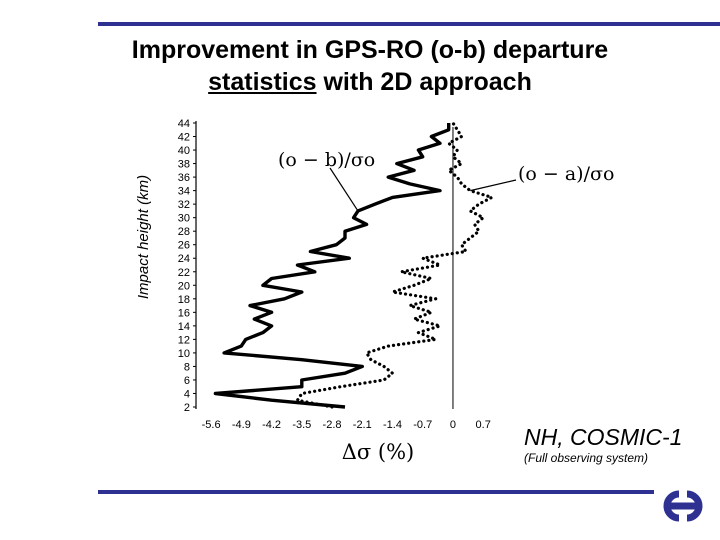  What do you see at coordinates (187, 408) in the screenshot?
I see `y-tick-label: 2` at bounding box center [187, 408].